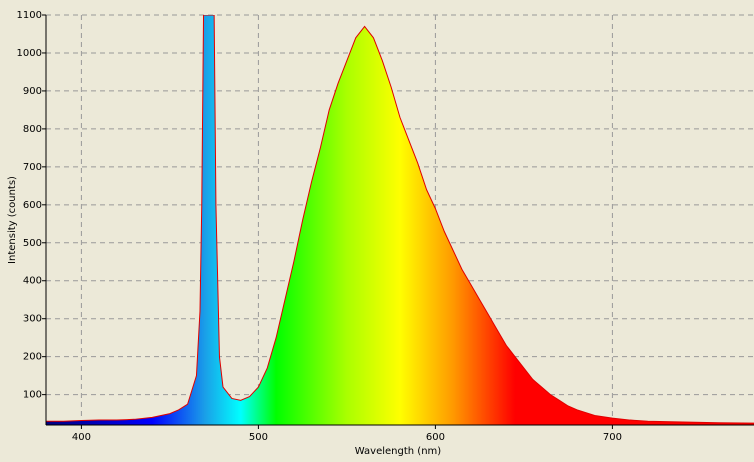  Describe the element at coordinates (29, 53) in the screenshot. I see `y-tick-label: 1000` at that location.